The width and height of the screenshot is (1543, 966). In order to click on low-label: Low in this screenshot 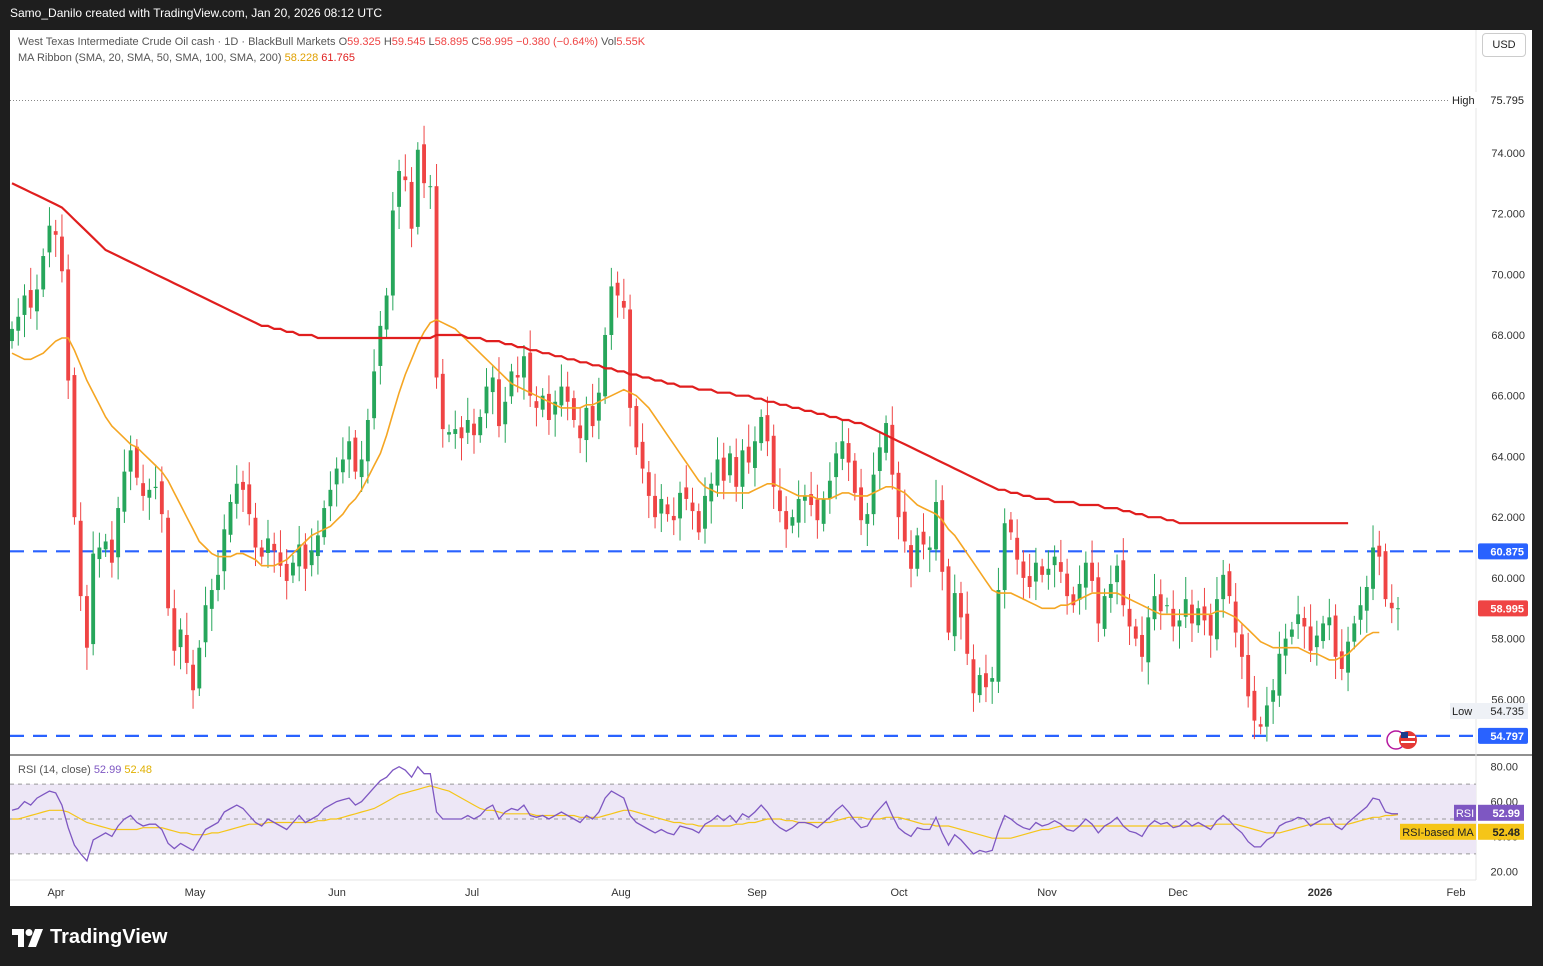, I will do `click(1462, 712)`.